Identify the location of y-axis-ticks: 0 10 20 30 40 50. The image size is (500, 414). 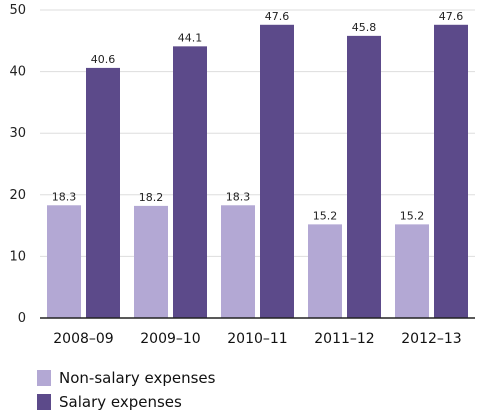
(17, 164).